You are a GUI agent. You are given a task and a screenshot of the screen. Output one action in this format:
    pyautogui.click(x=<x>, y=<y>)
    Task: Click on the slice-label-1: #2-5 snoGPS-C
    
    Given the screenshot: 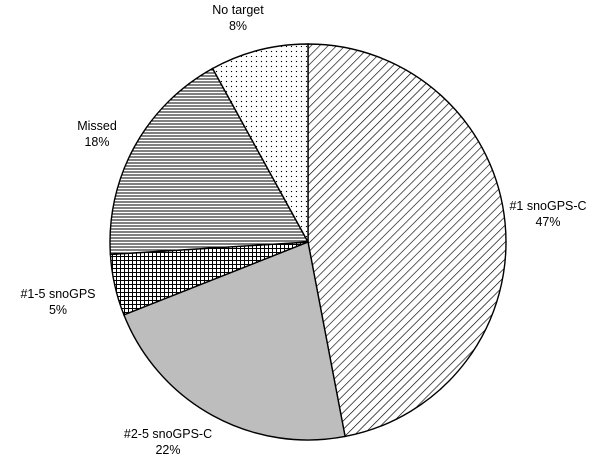 What is the action you would take?
    pyautogui.click(x=168, y=434)
    